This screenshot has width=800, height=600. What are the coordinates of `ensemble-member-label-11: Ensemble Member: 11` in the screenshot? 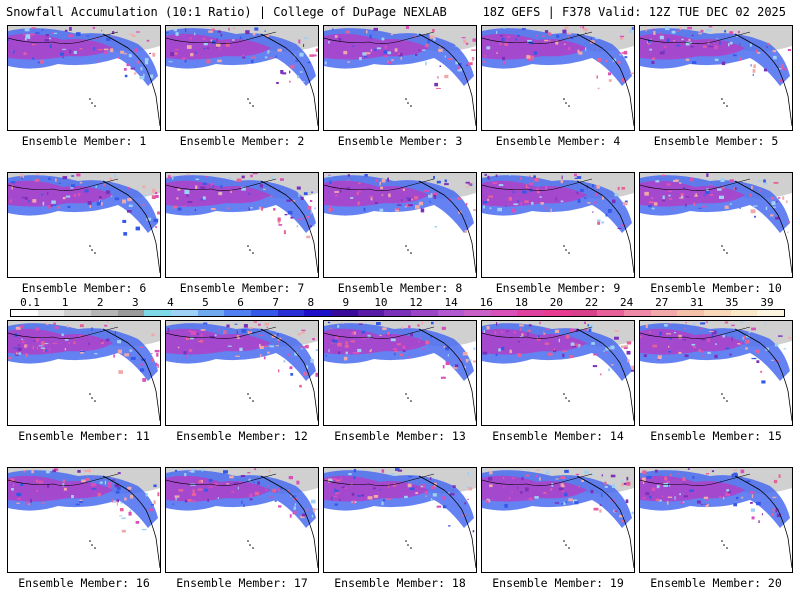 It's located at (84, 436).